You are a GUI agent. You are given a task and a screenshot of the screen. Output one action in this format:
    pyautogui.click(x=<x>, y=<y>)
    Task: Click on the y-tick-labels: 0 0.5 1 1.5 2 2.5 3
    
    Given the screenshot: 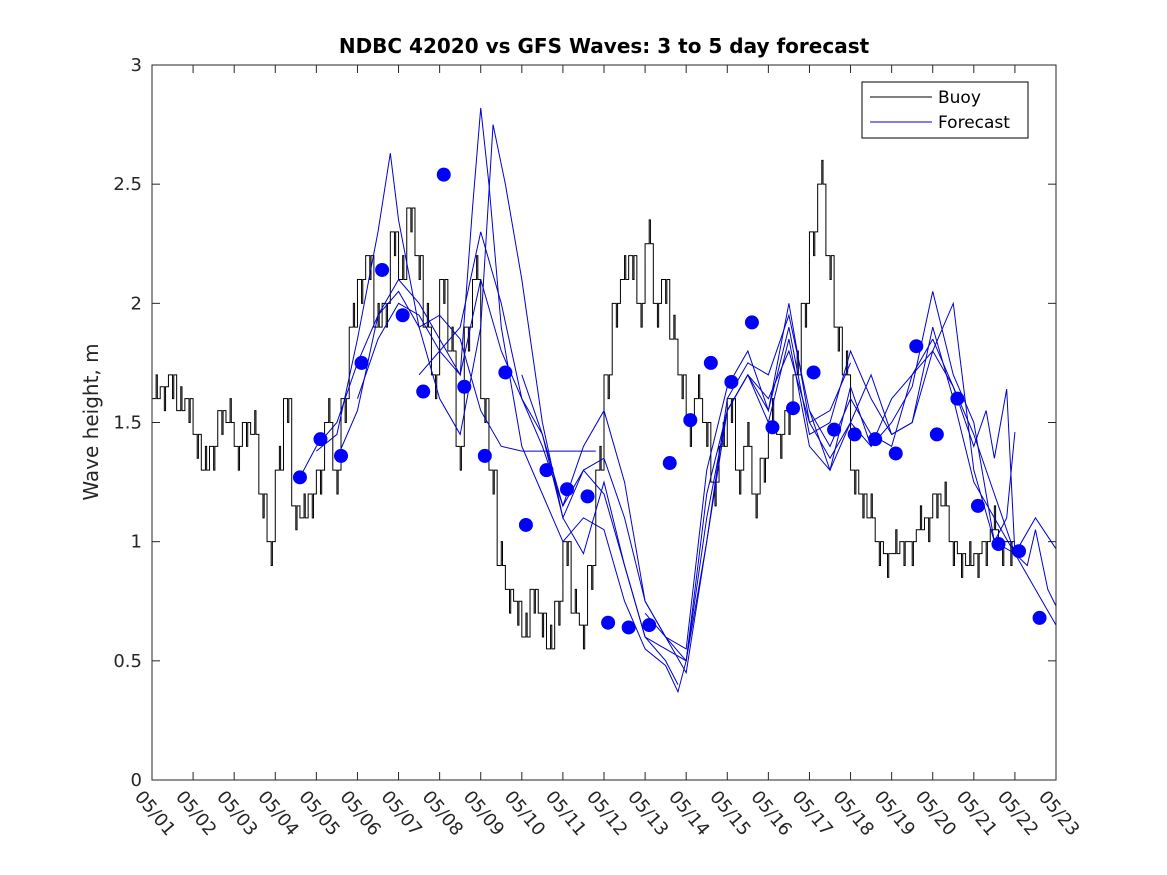 What is the action you would take?
    pyautogui.click(x=127, y=423)
    